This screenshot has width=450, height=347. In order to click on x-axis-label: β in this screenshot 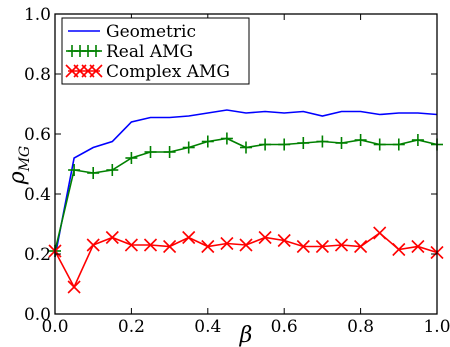, I will do `click(246, 335)`.